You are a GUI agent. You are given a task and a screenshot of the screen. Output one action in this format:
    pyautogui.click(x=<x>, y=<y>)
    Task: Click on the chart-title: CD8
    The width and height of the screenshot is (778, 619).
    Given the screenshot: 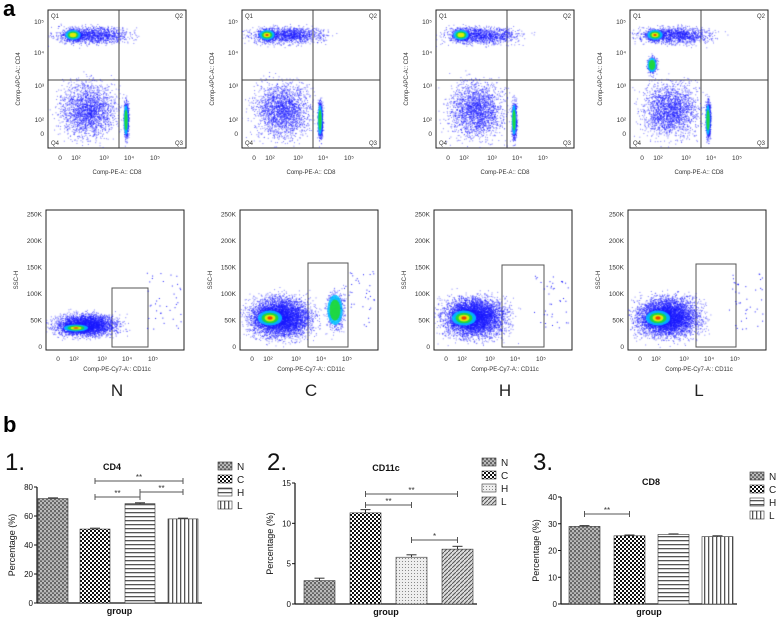 What is the action you would take?
    pyautogui.click(x=651, y=482)
    